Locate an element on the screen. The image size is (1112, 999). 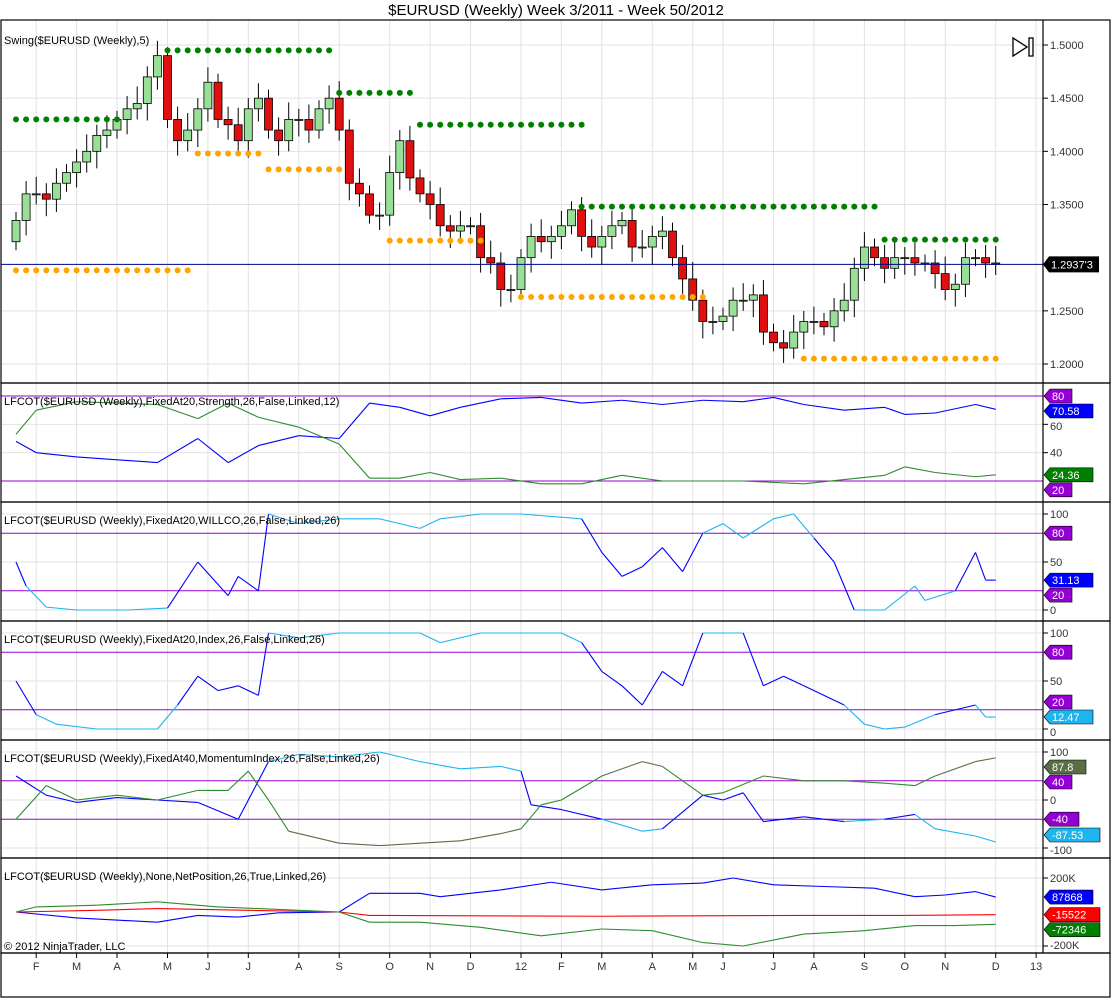
y-tick-label: 0 is located at coordinates (1053, 801).